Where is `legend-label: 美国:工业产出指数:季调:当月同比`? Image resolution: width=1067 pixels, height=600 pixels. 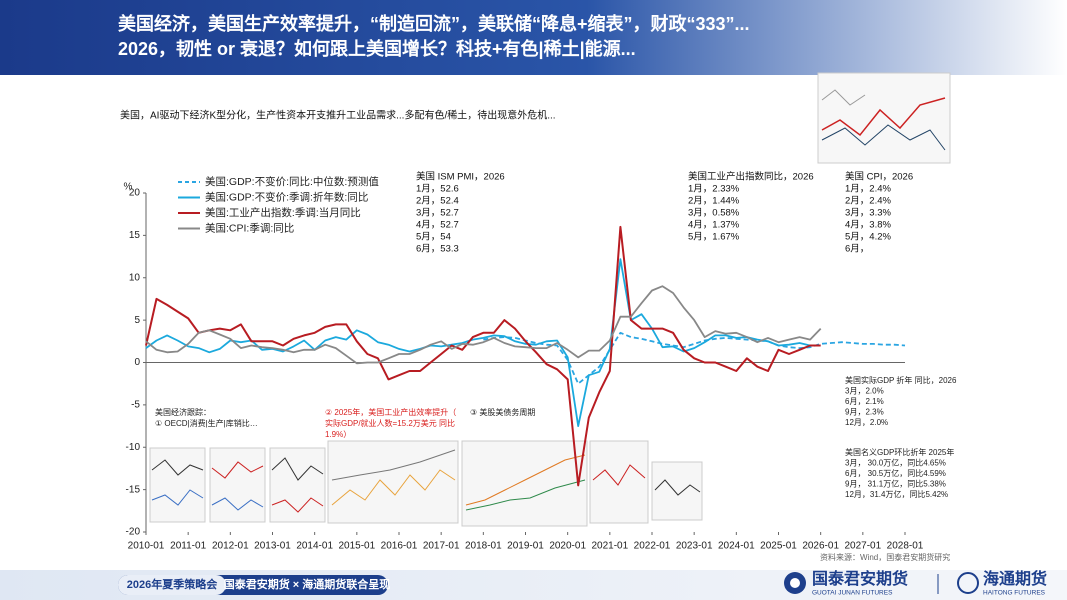
legend-label: 美国:工业产出指数:季调:当月同比 is located at coordinates (283, 212).